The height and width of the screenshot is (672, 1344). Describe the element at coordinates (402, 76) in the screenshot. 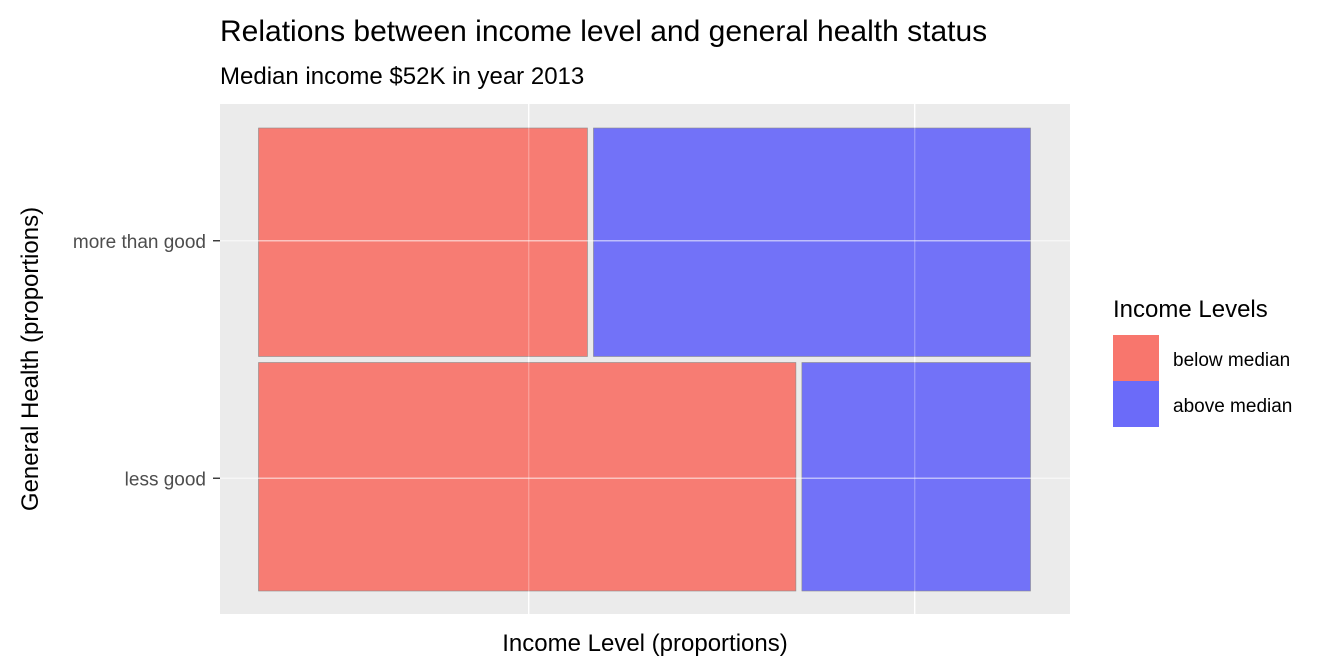

I see `chart-subtitle: Median income $52K in year 2013` at that location.